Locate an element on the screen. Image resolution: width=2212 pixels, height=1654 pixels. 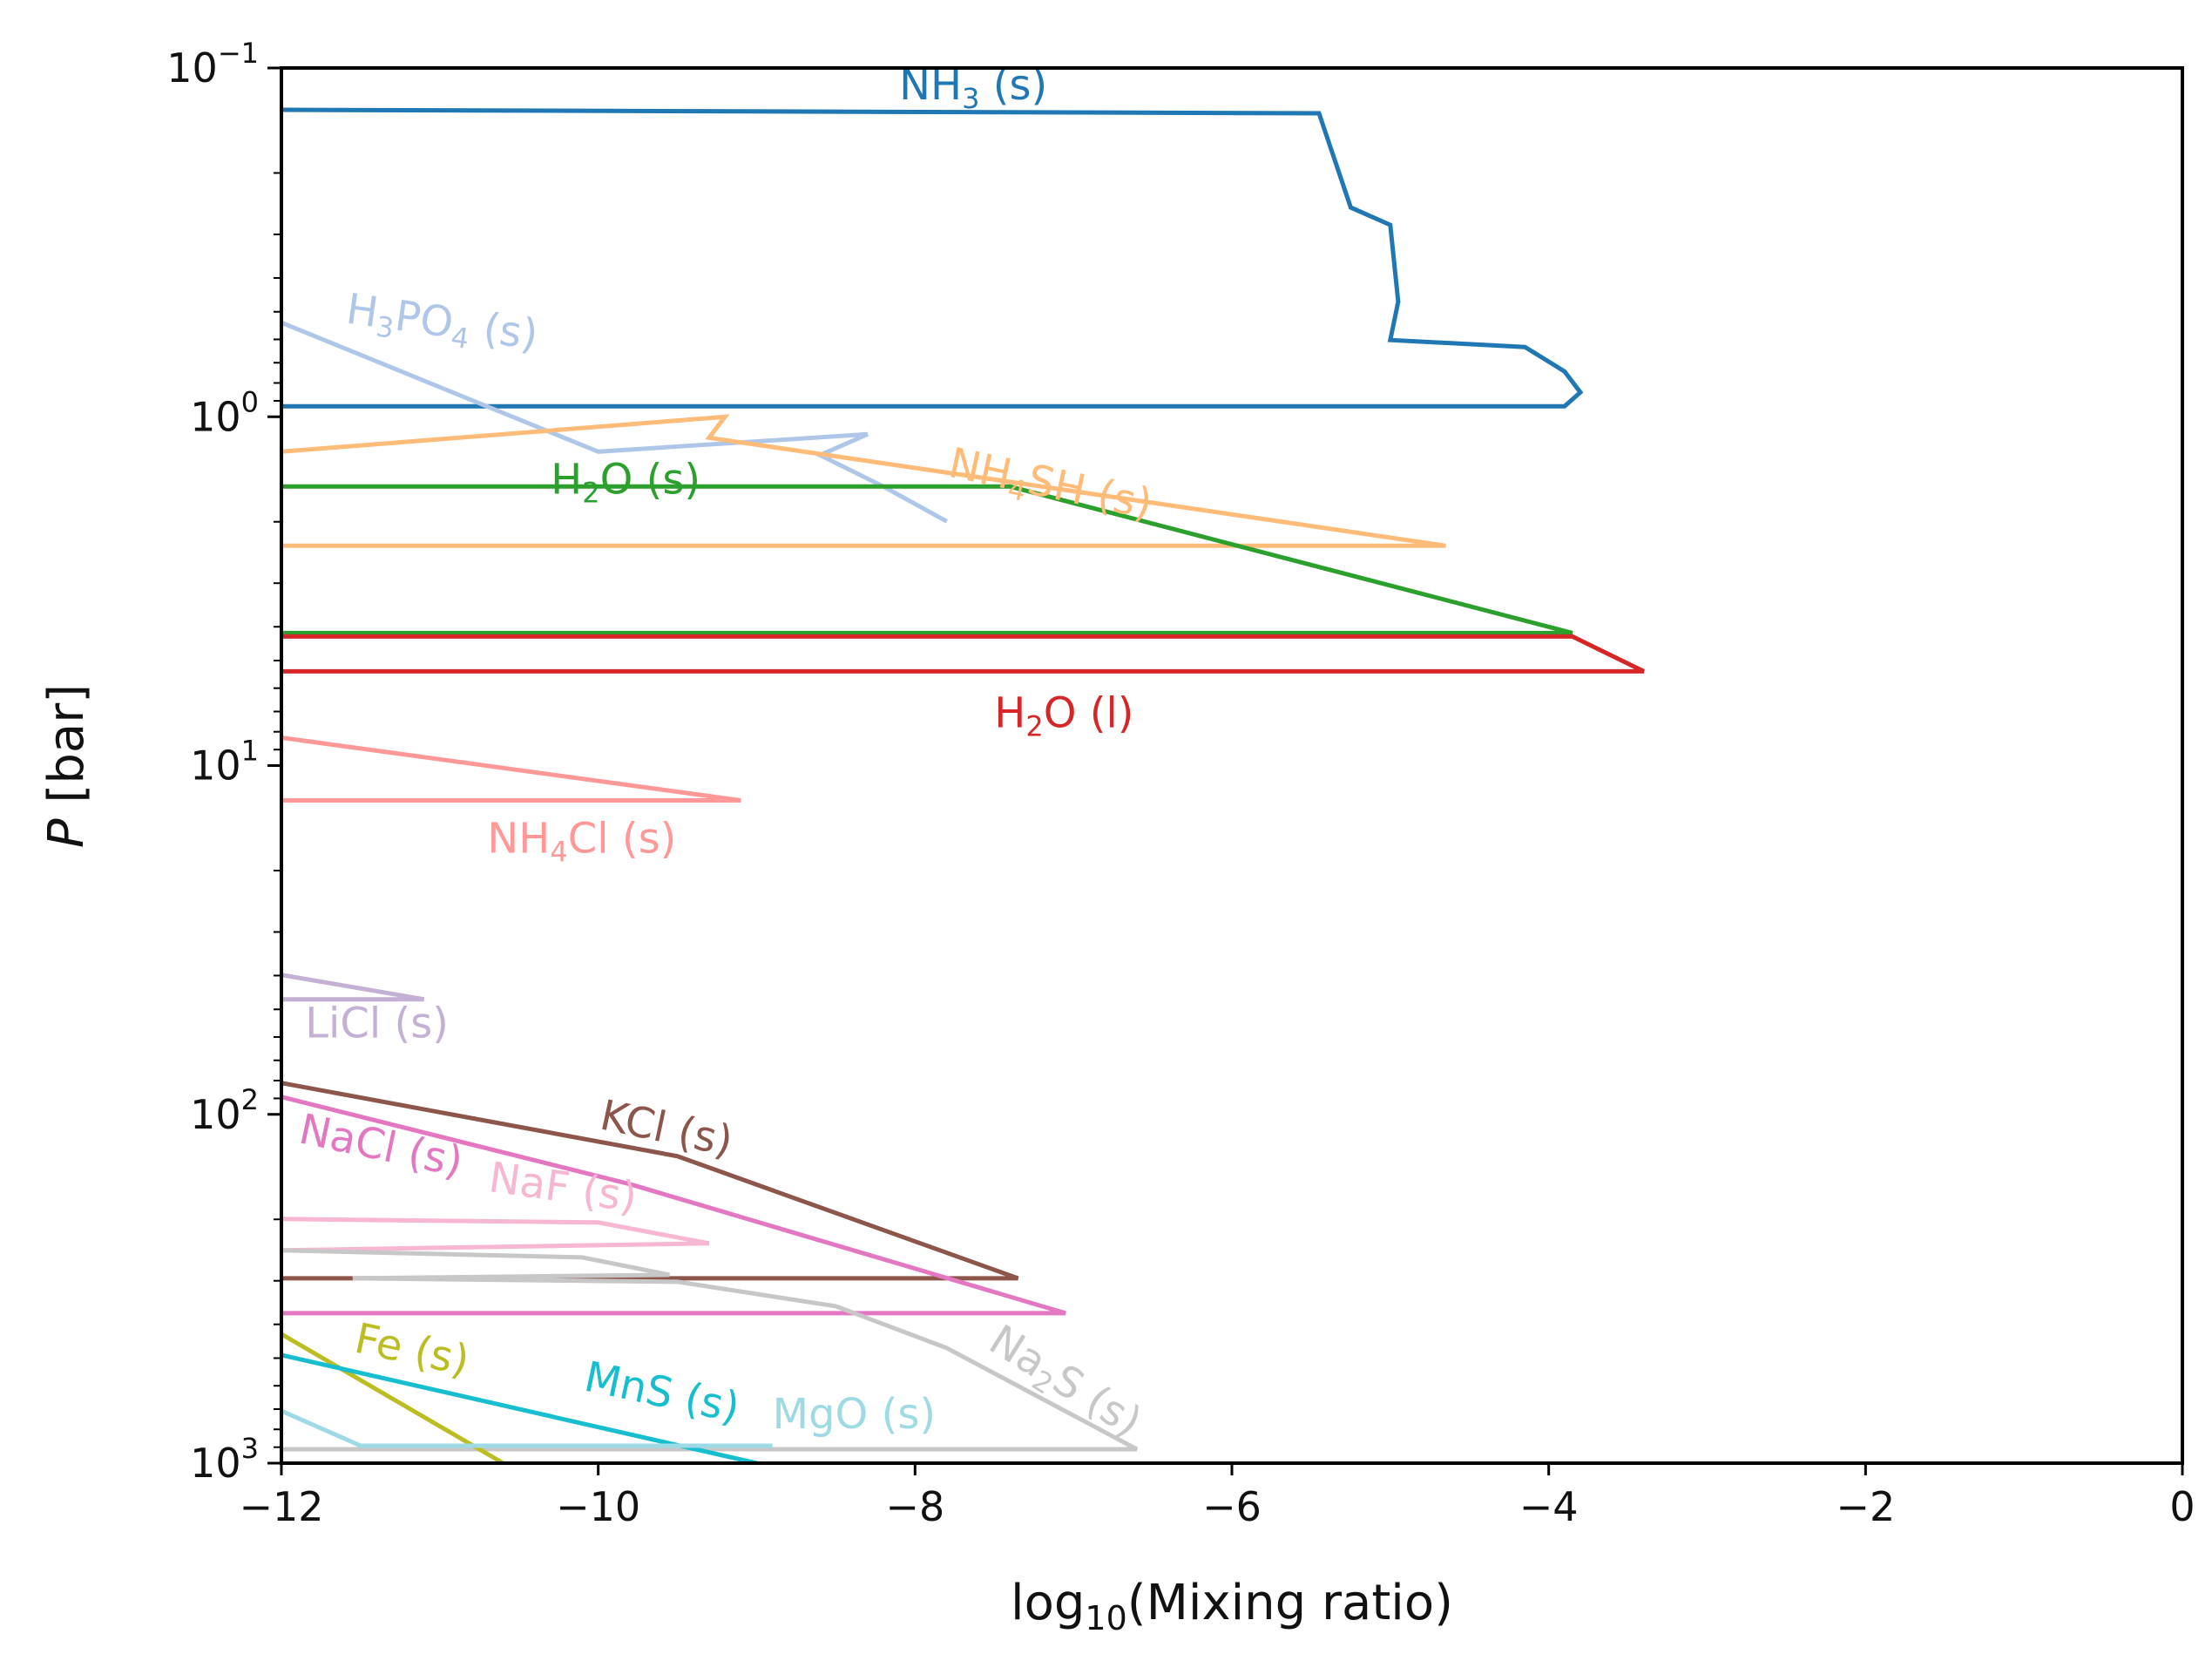
series-label-nacl-s: NaCl (s) is located at coordinates (381, 1146).